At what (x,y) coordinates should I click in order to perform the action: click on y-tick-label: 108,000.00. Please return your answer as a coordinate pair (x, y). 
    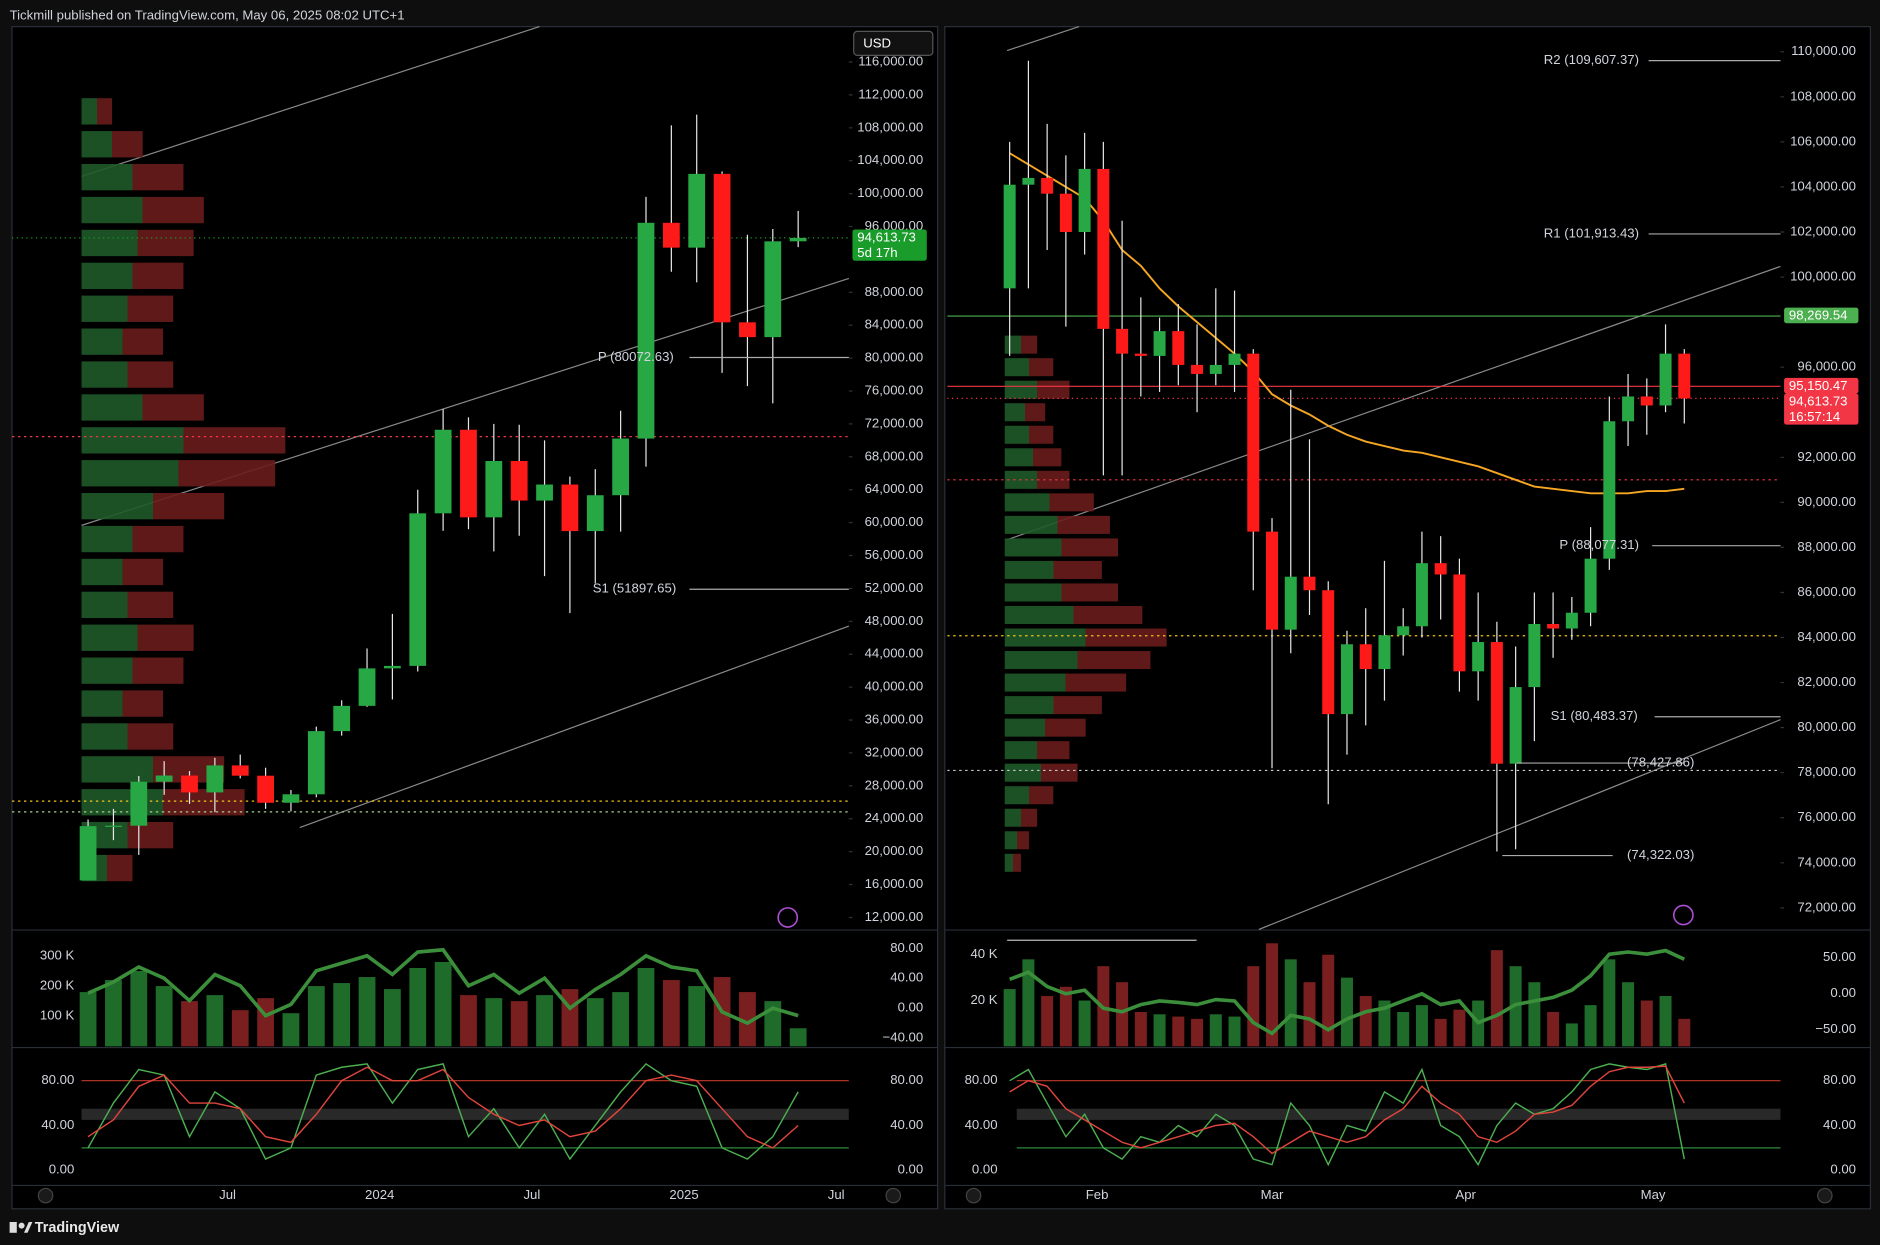
    Looking at the image, I should click on (1823, 95).